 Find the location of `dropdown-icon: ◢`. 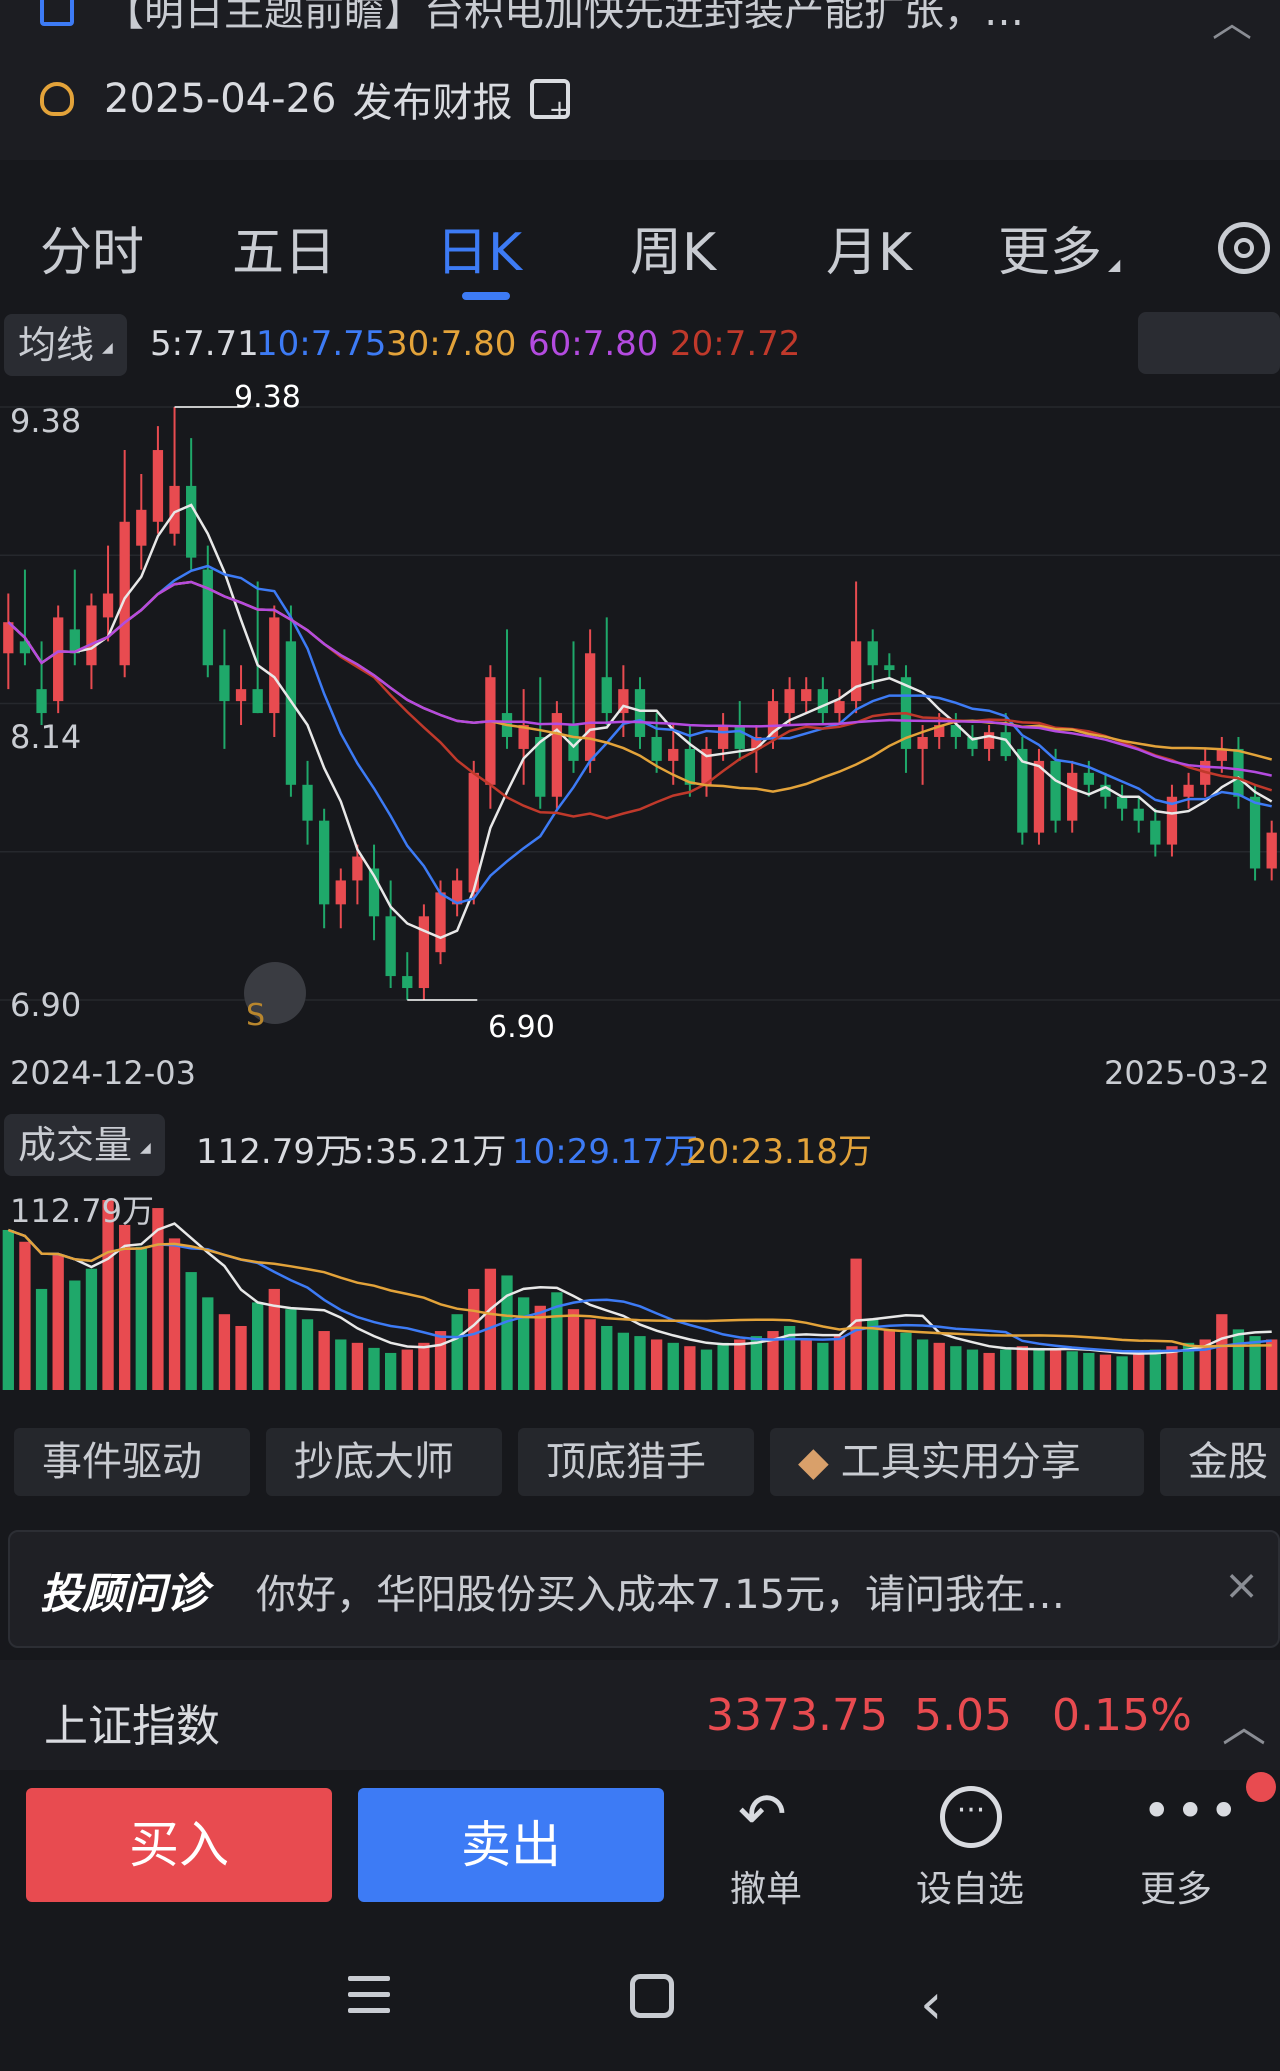

dropdown-icon: ◢ is located at coordinates (1114, 264).